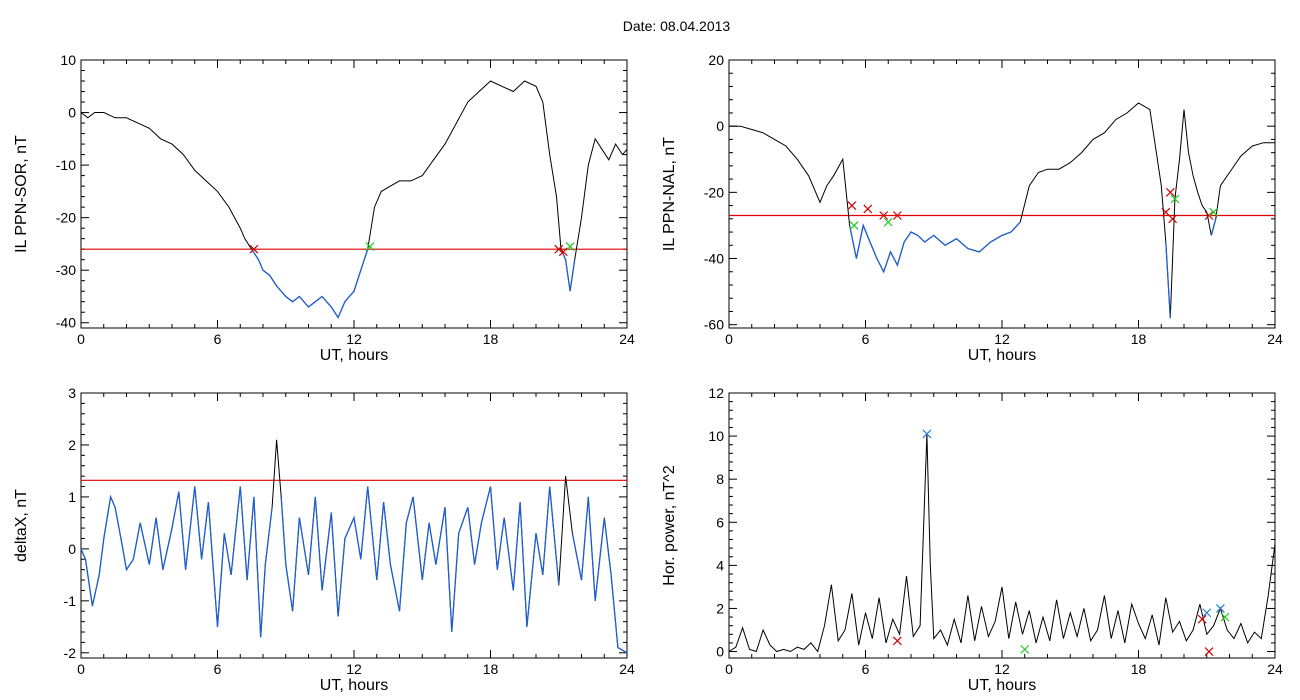  Describe the element at coordinates (72, 497) in the screenshot. I see `y-tick-label: 1` at that location.